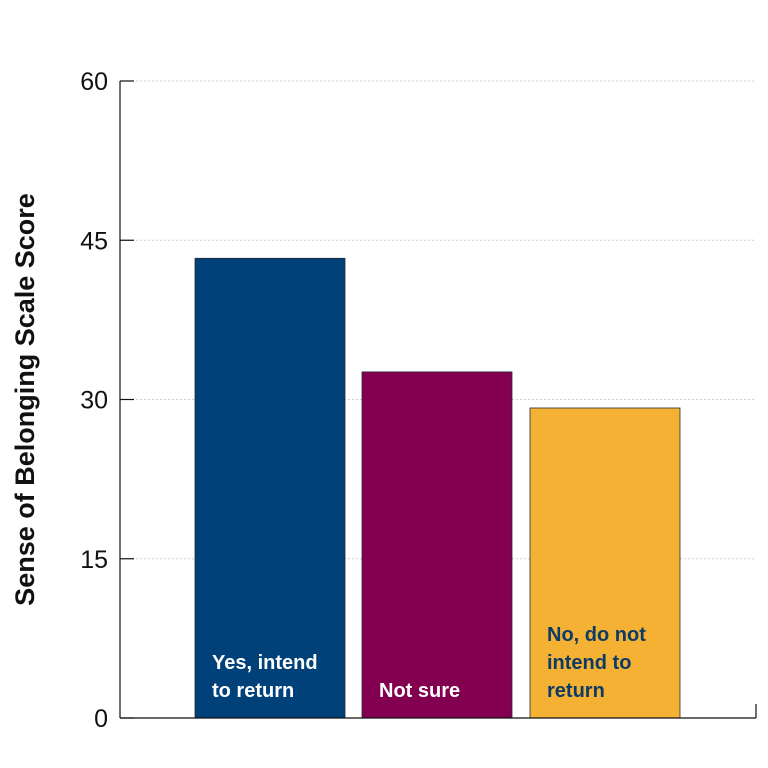 The height and width of the screenshot is (768, 768). I want to click on y-tick-label: 15, so click(94, 560).